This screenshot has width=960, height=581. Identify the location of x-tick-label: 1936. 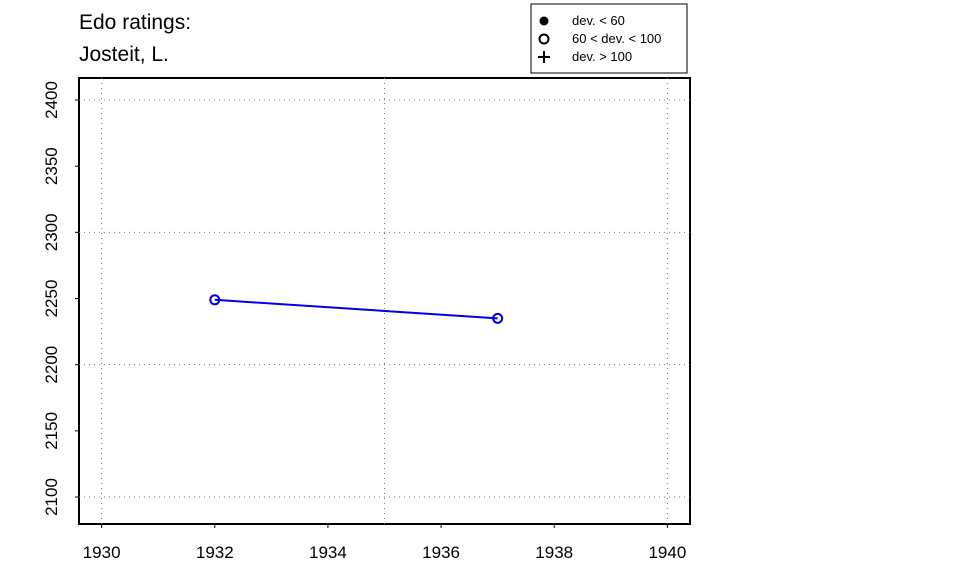
(441, 552).